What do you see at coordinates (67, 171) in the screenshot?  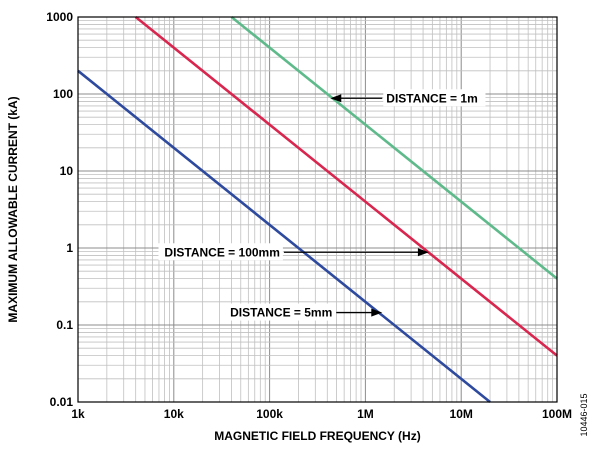 I see `y-tick-label: 10` at bounding box center [67, 171].